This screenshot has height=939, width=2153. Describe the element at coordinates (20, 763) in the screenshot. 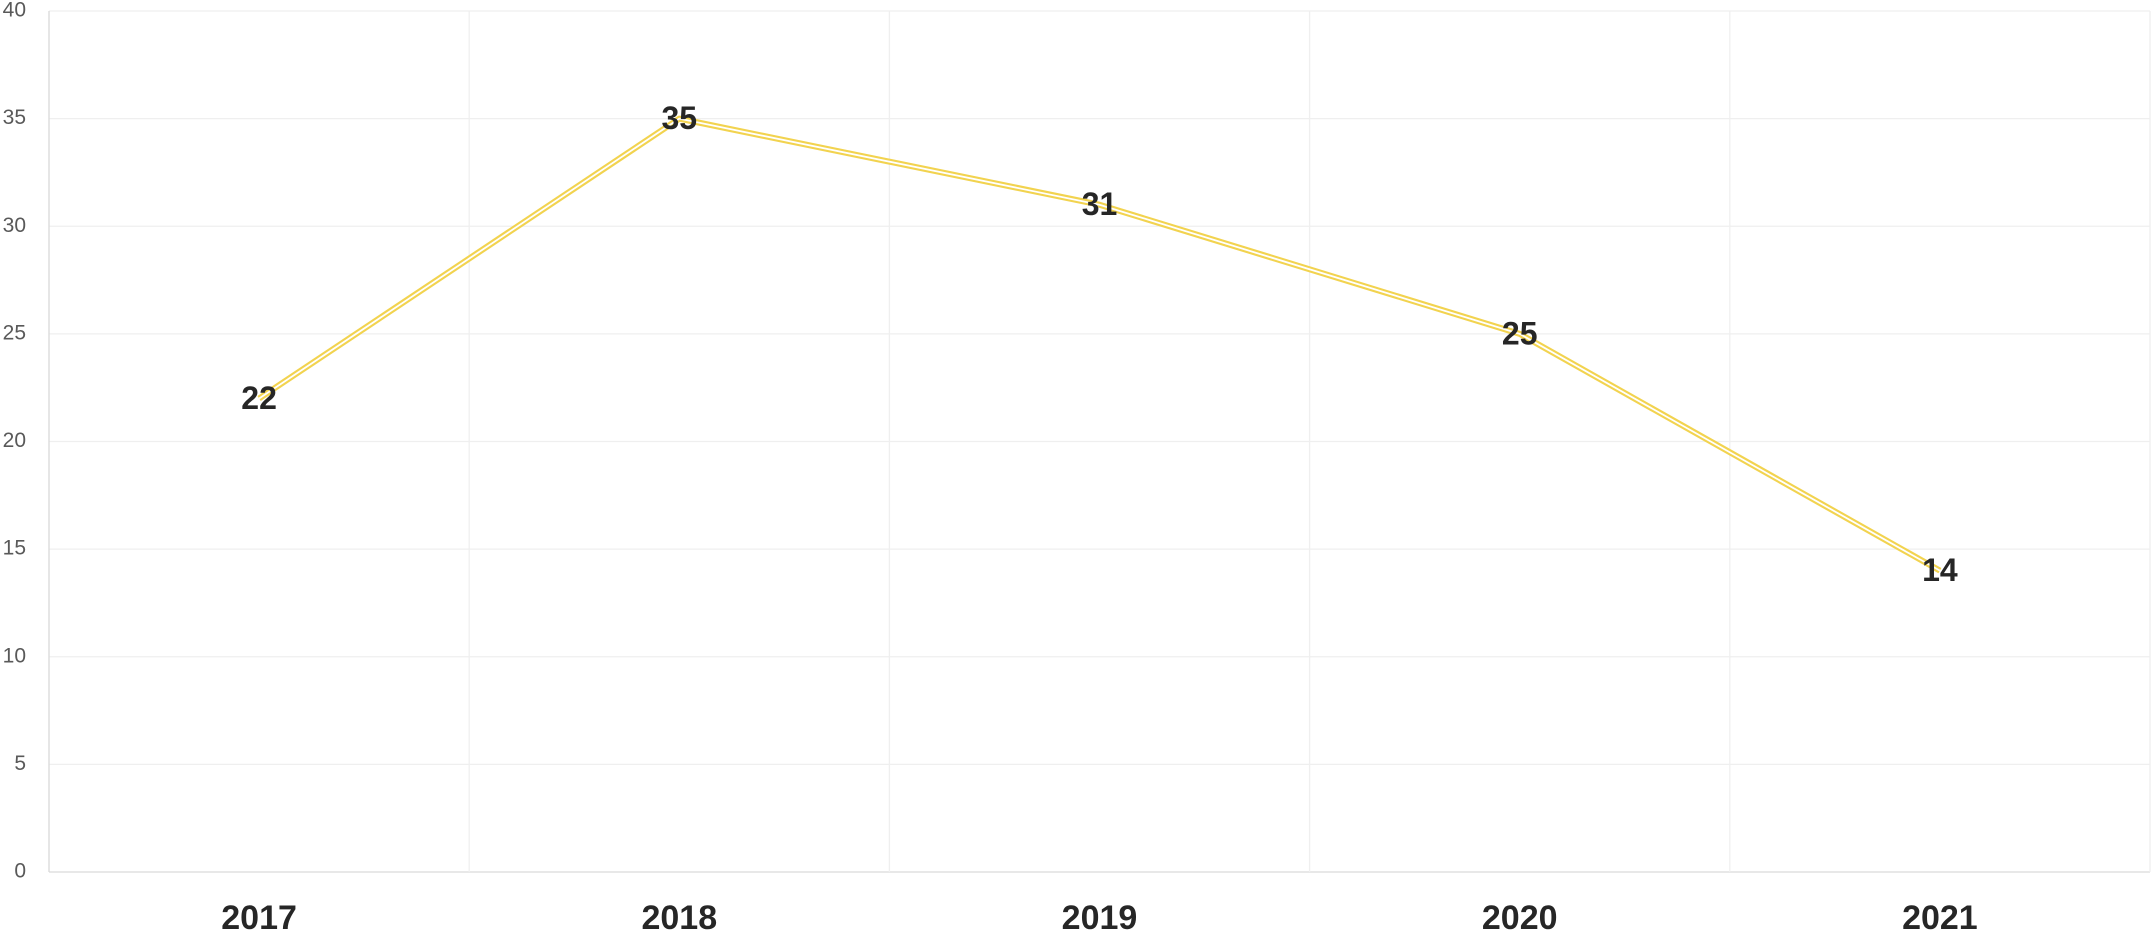

I see `y-tick-label: 5` at that location.